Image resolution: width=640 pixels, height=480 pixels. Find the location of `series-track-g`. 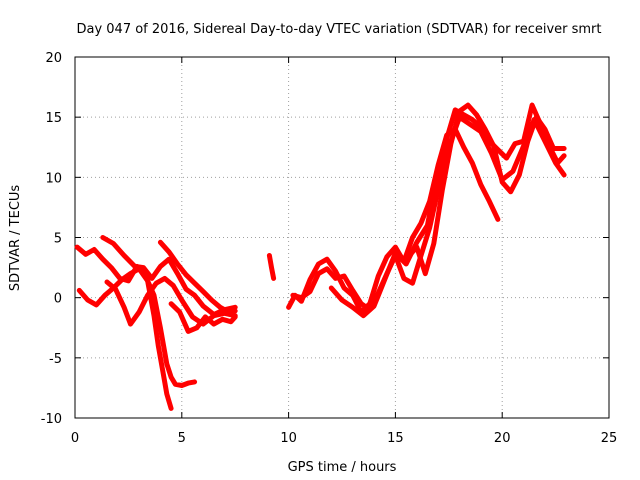

series-track-g is located at coordinates (271, 267).